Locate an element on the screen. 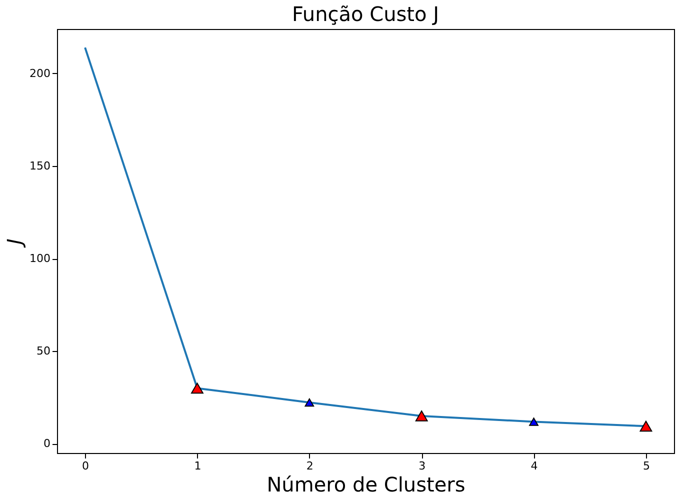 The image size is (678, 500). x-tick-label: 2 is located at coordinates (310, 466).